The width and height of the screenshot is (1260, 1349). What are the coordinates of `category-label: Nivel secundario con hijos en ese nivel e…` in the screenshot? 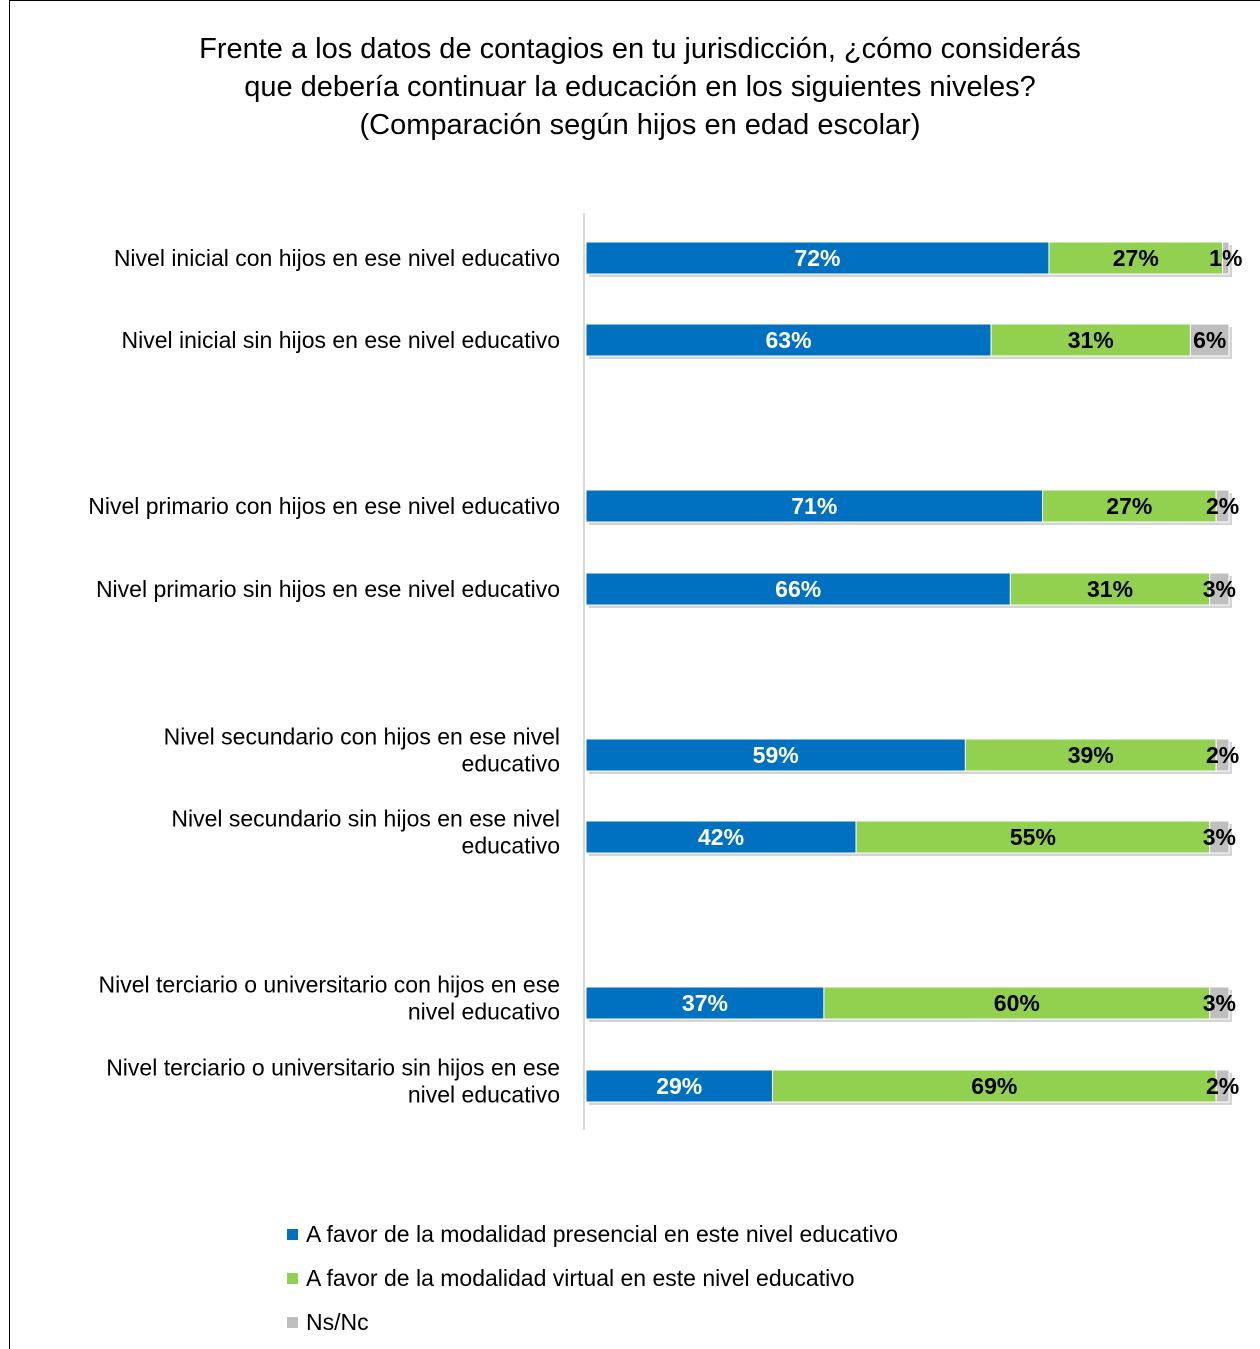 It's located at (362, 750).